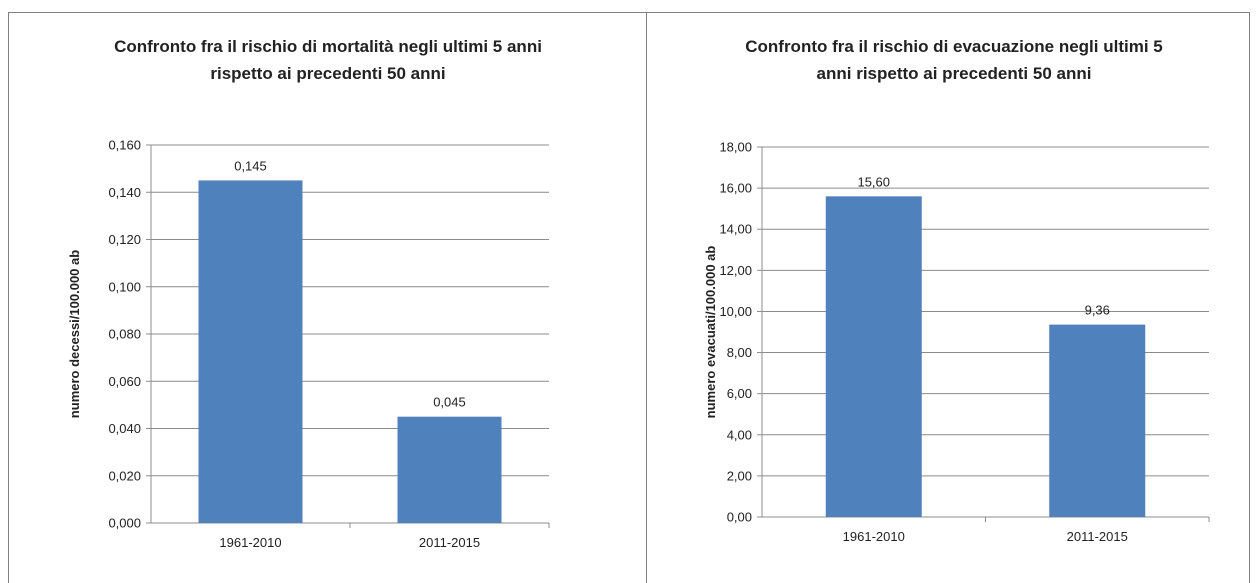 Image resolution: width=1256 pixels, height=583 pixels. I want to click on bar-mortality-2011-2015, so click(449, 469).